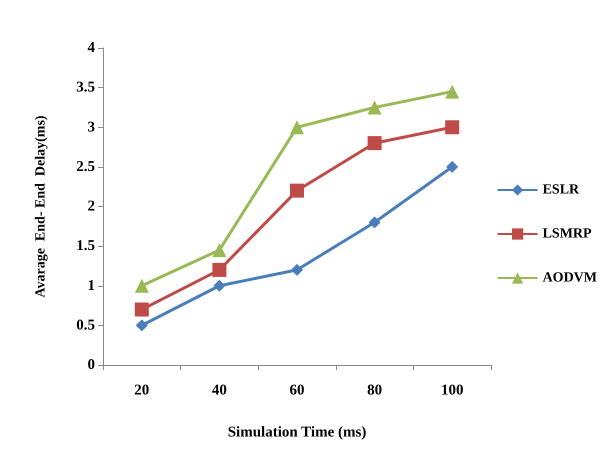 The height and width of the screenshot is (468, 614). I want to click on y-tick-label: 4, so click(92, 48).